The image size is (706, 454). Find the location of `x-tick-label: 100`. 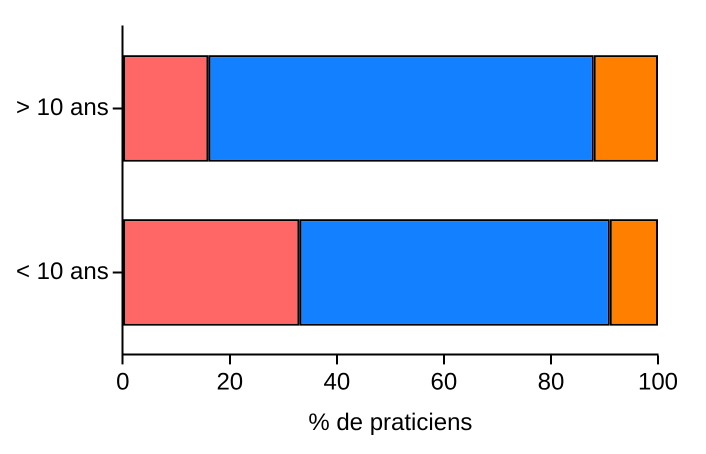

x-tick-label: 100 is located at coordinates (658, 382).